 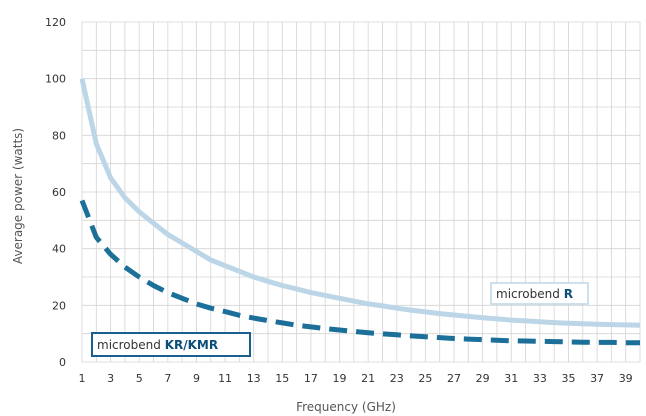 I want to click on x-tick-label: 13, so click(x=254, y=378).